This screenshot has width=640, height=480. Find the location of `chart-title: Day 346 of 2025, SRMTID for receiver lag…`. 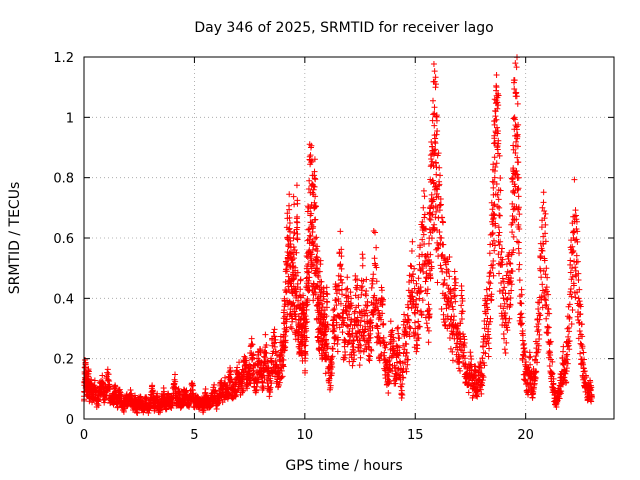

chart-title: Day 346 of 2025, SRMTID for receiver lag… is located at coordinates (343, 28).